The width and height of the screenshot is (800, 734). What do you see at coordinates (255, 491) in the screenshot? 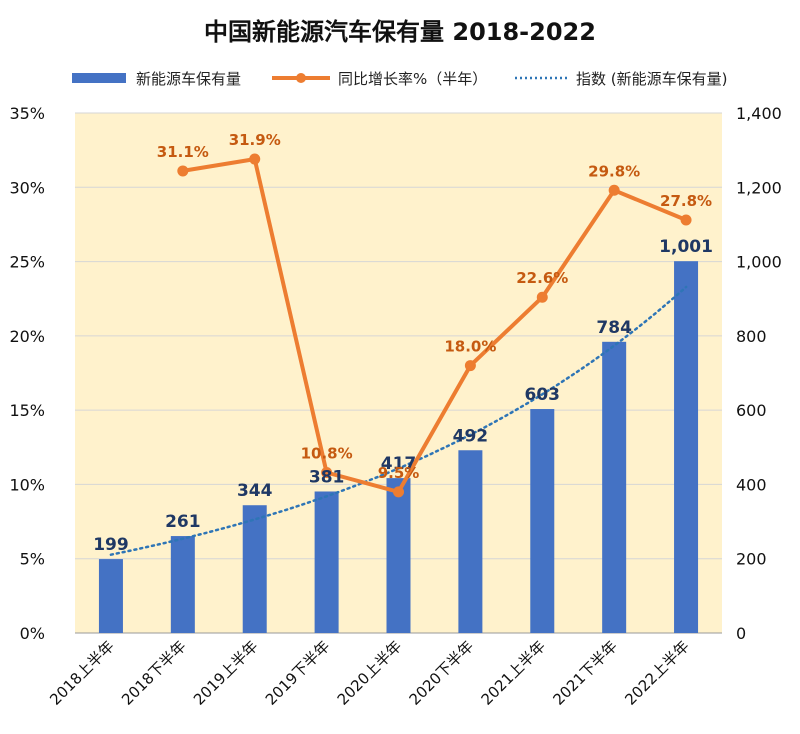
I see `bar-value-label: 344` at bounding box center [255, 491].